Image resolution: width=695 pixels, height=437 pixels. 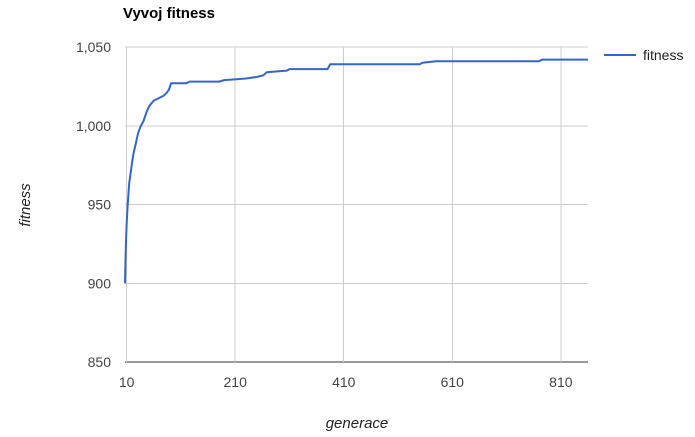 What do you see at coordinates (100, 283) in the screenshot?
I see `y-tick-label: 900` at bounding box center [100, 283].